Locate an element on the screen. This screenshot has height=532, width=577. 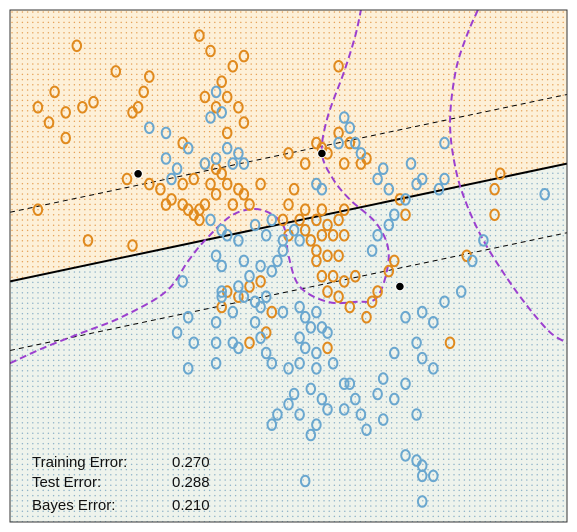
support-points is located at coordinates (269, 220).